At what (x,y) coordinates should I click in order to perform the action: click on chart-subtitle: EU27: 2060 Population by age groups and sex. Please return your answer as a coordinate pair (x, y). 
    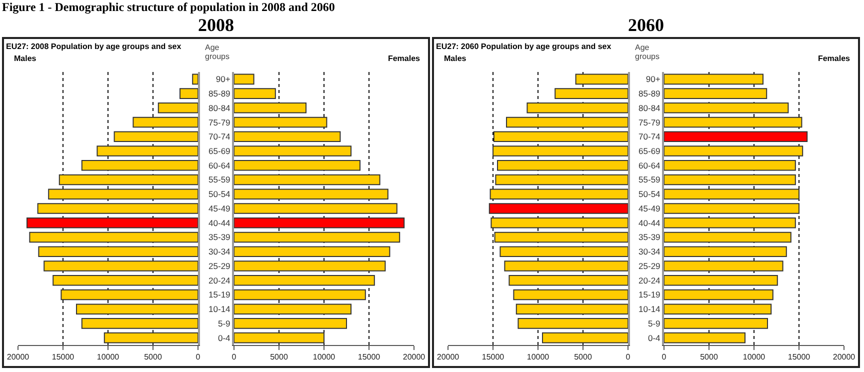
    Looking at the image, I should click on (524, 46).